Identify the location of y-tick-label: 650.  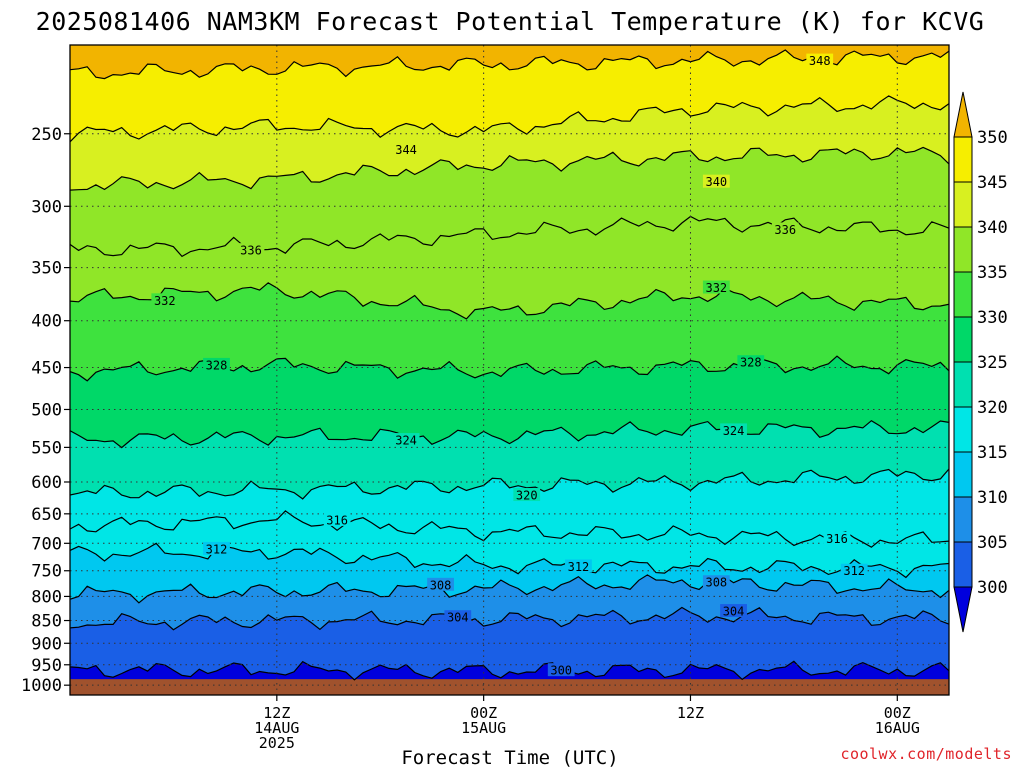
(46, 515).